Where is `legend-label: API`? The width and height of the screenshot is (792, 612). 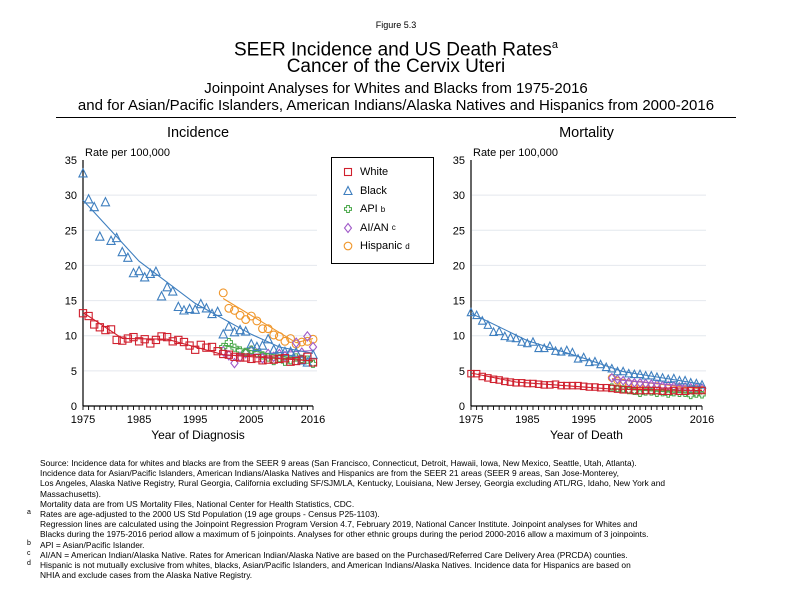 legend-label: API is located at coordinates (369, 209).